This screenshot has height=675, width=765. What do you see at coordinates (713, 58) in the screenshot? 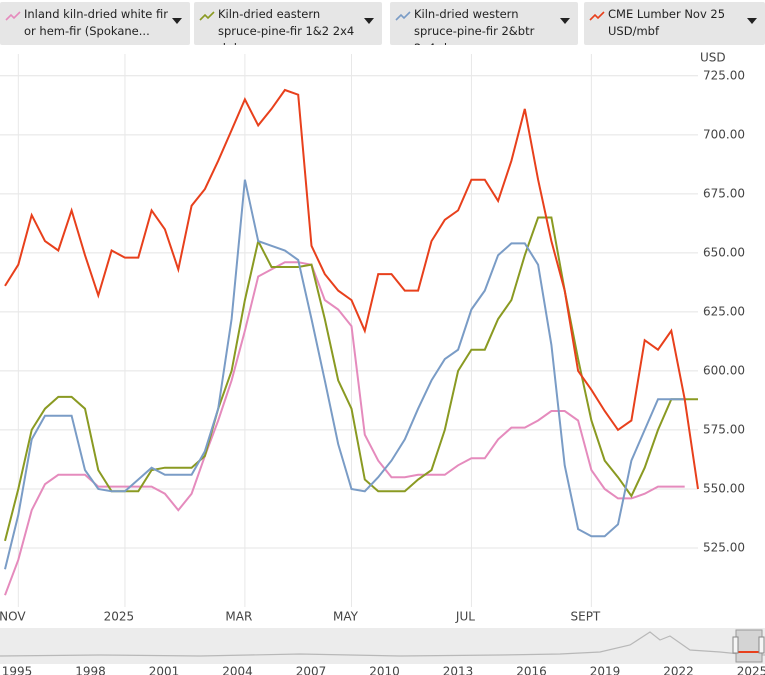
I see `axis-unit: USD` at bounding box center [713, 58].